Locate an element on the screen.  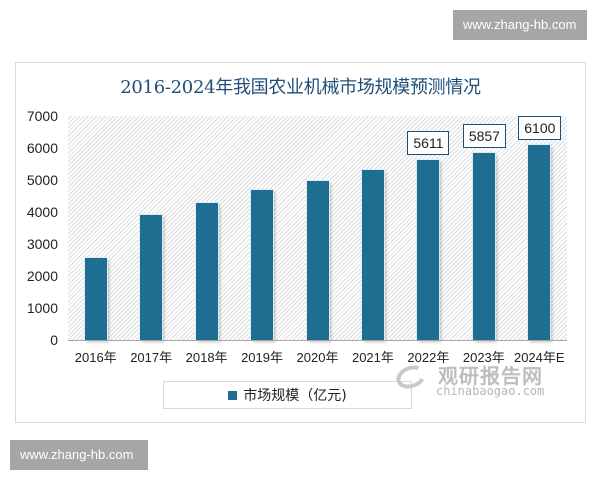
x-tick-label: 2018年 is located at coordinates (206, 357).